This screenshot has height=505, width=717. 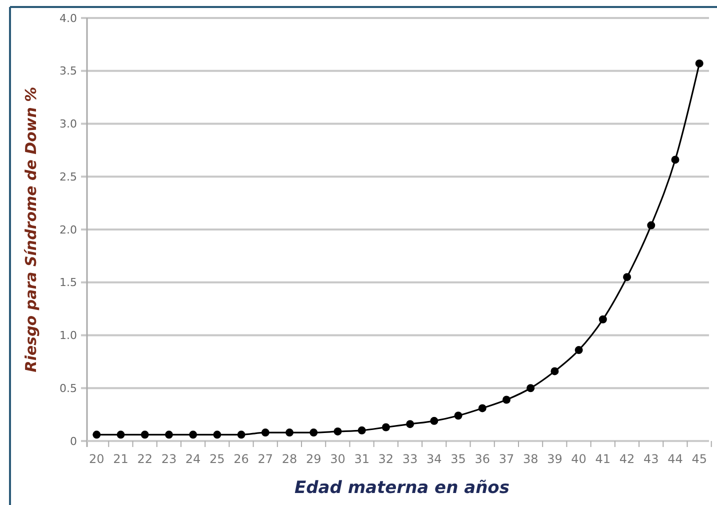 I want to click on x-tick-label: 24, so click(x=193, y=459).